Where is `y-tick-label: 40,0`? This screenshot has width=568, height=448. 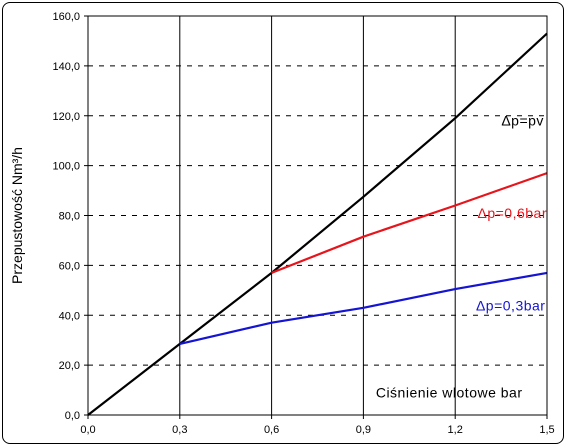
y-tick-label: 40,0 is located at coordinates (69, 316).